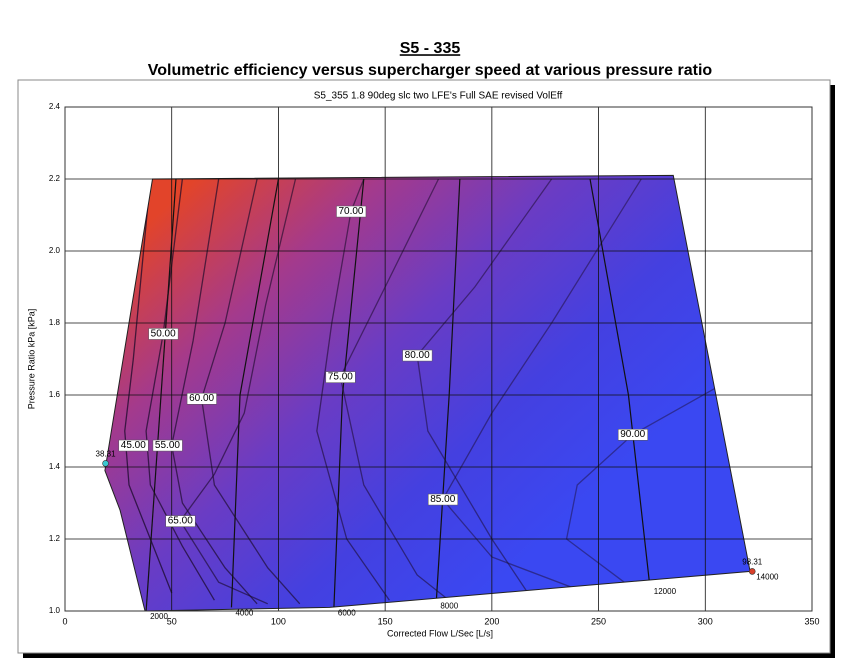 This screenshot has height=670, width=860. What do you see at coordinates (598, 621) in the screenshot?
I see `x-tick-label: 250` at bounding box center [598, 621].